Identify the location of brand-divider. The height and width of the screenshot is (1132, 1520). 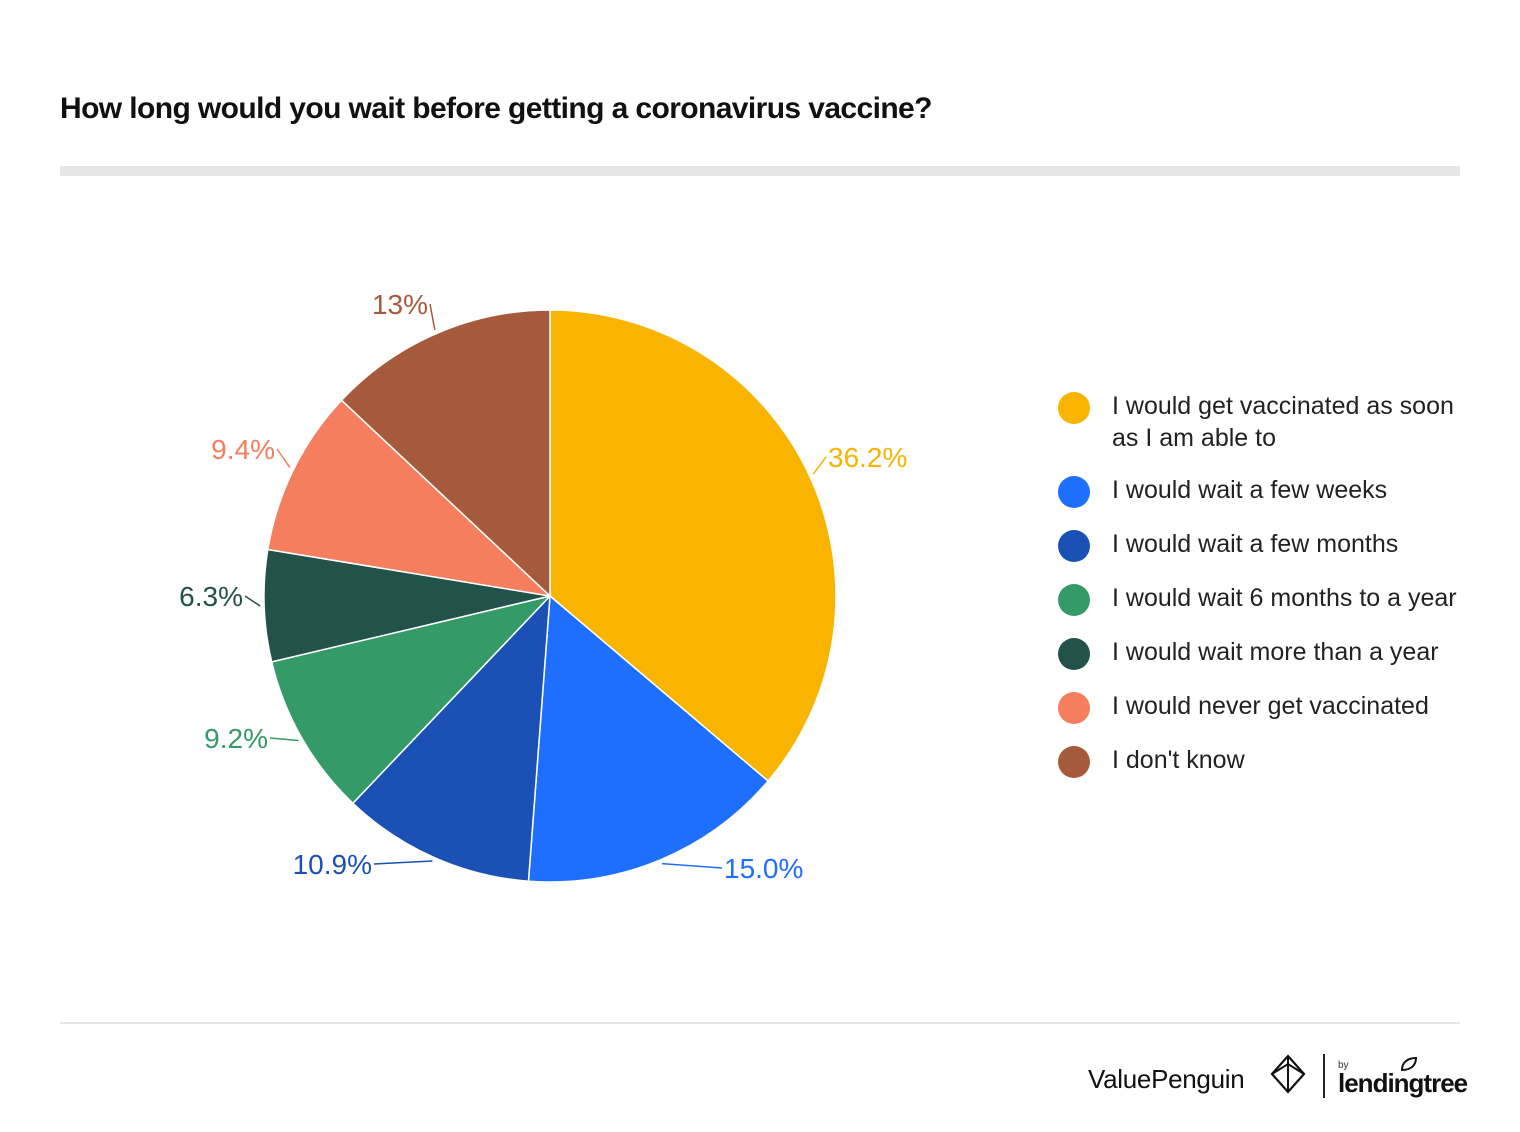
(1324, 1076).